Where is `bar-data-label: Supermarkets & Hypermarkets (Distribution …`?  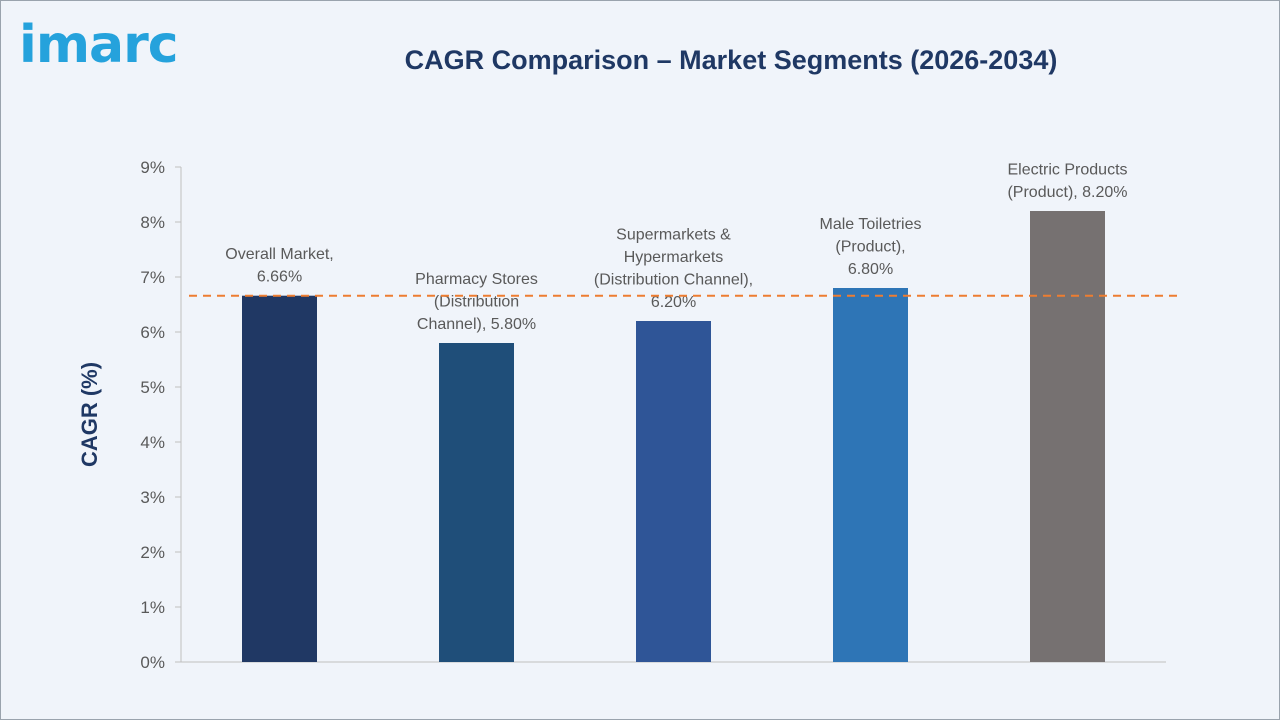
bar-data-label: Supermarkets & Hypermarkets (Distribution … is located at coordinates (673, 269).